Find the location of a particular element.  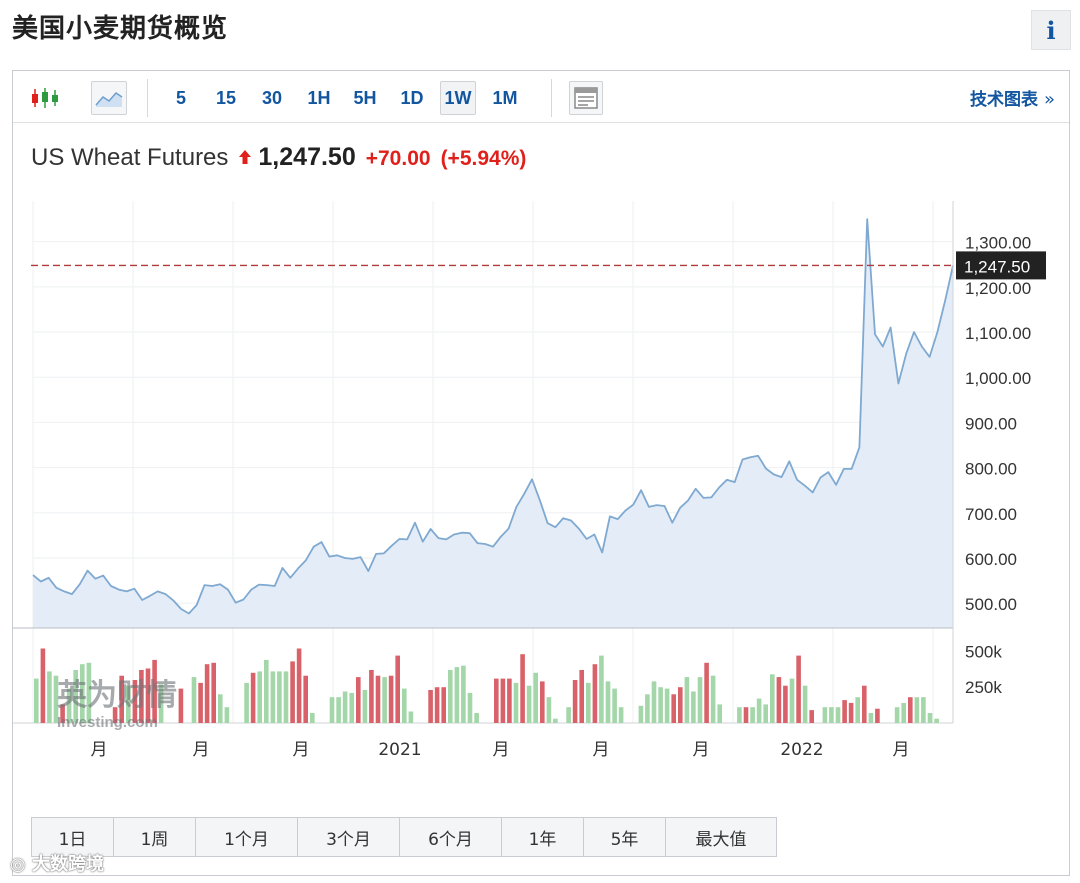

interval-5h: 5H is located at coordinates (365, 97).